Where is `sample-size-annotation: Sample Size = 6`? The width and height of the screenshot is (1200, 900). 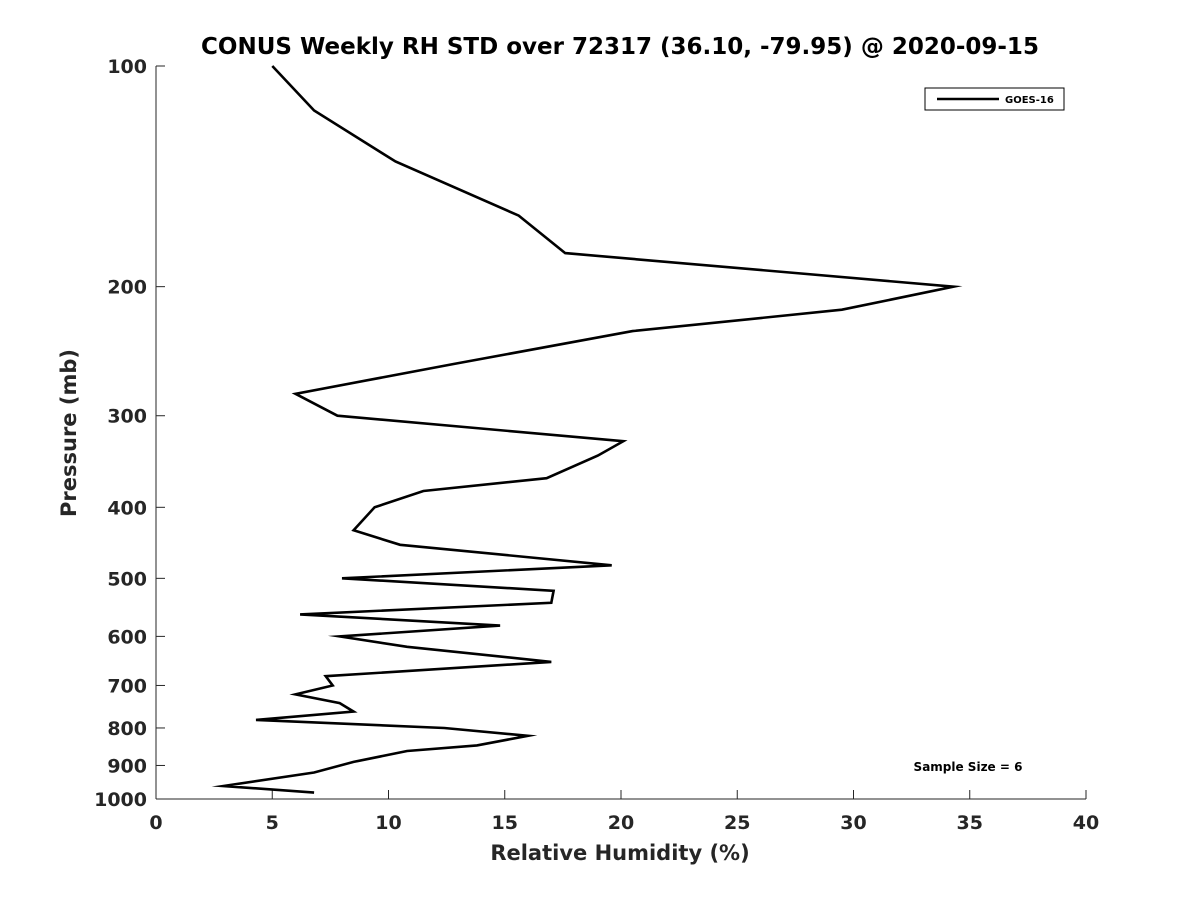
sample-size-annotation: Sample Size = 6 is located at coordinates (968, 767).